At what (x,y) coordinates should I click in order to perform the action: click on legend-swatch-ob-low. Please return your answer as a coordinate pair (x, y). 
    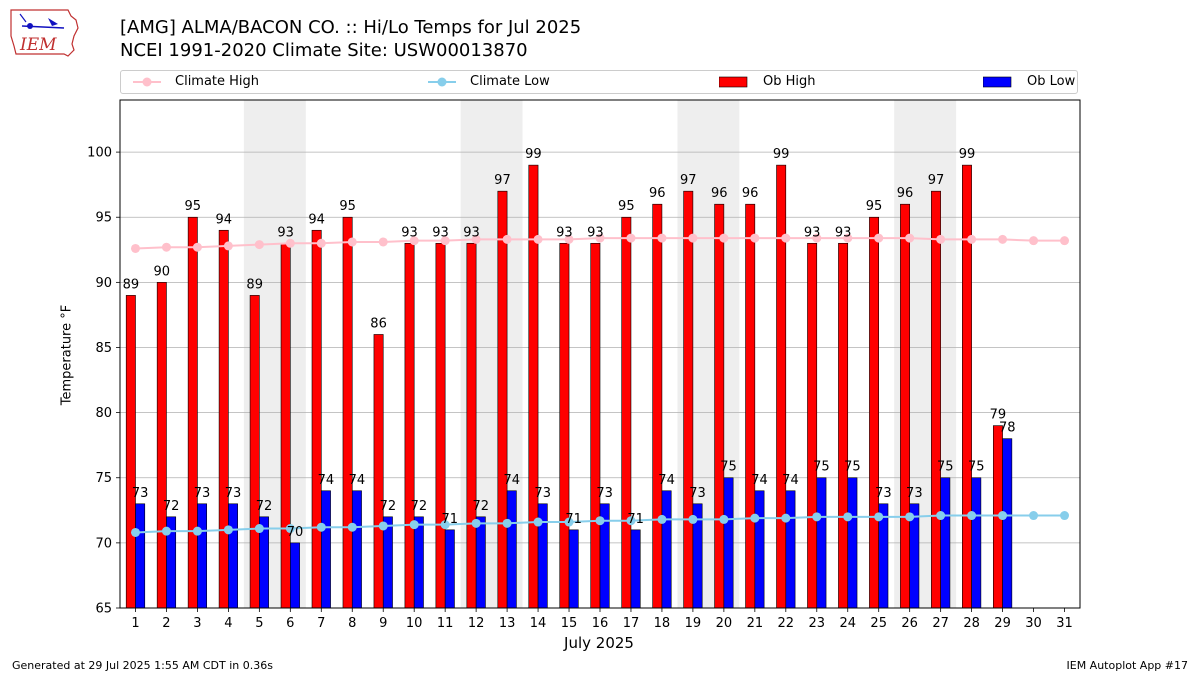
    Looking at the image, I should click on (997, 82).